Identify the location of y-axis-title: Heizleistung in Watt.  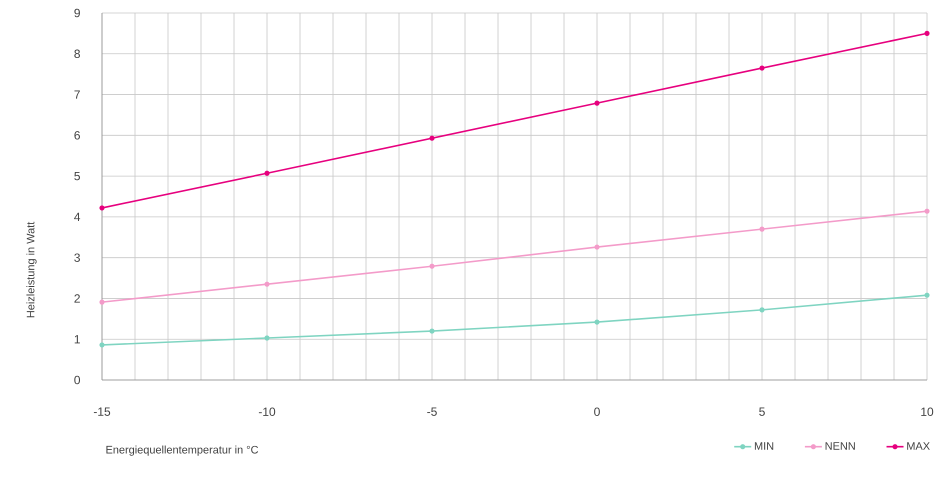
(31, 270).